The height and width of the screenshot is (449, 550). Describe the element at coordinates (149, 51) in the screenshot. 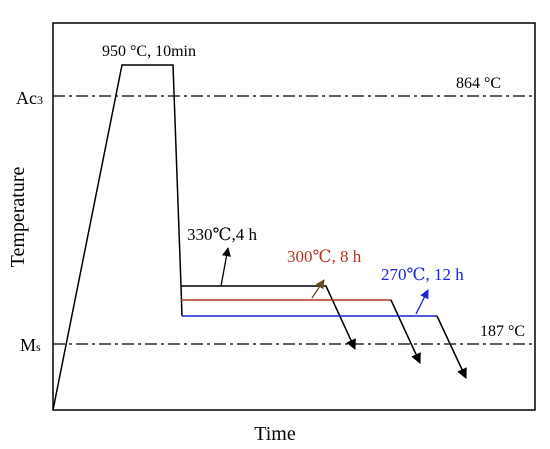

I see `austenitizing-label: 950 °C, 10min` at that location.